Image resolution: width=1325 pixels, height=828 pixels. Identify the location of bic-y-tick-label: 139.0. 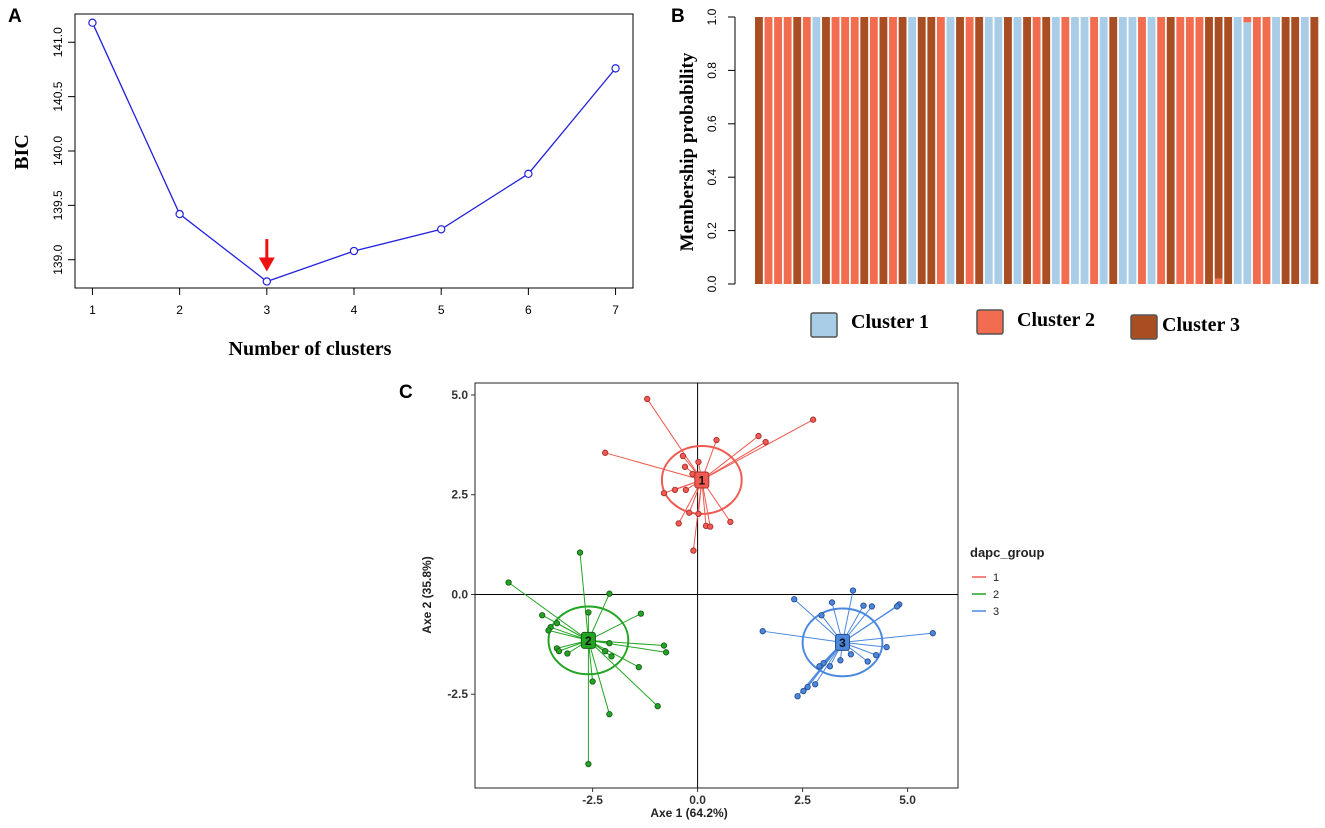
(58, 259).